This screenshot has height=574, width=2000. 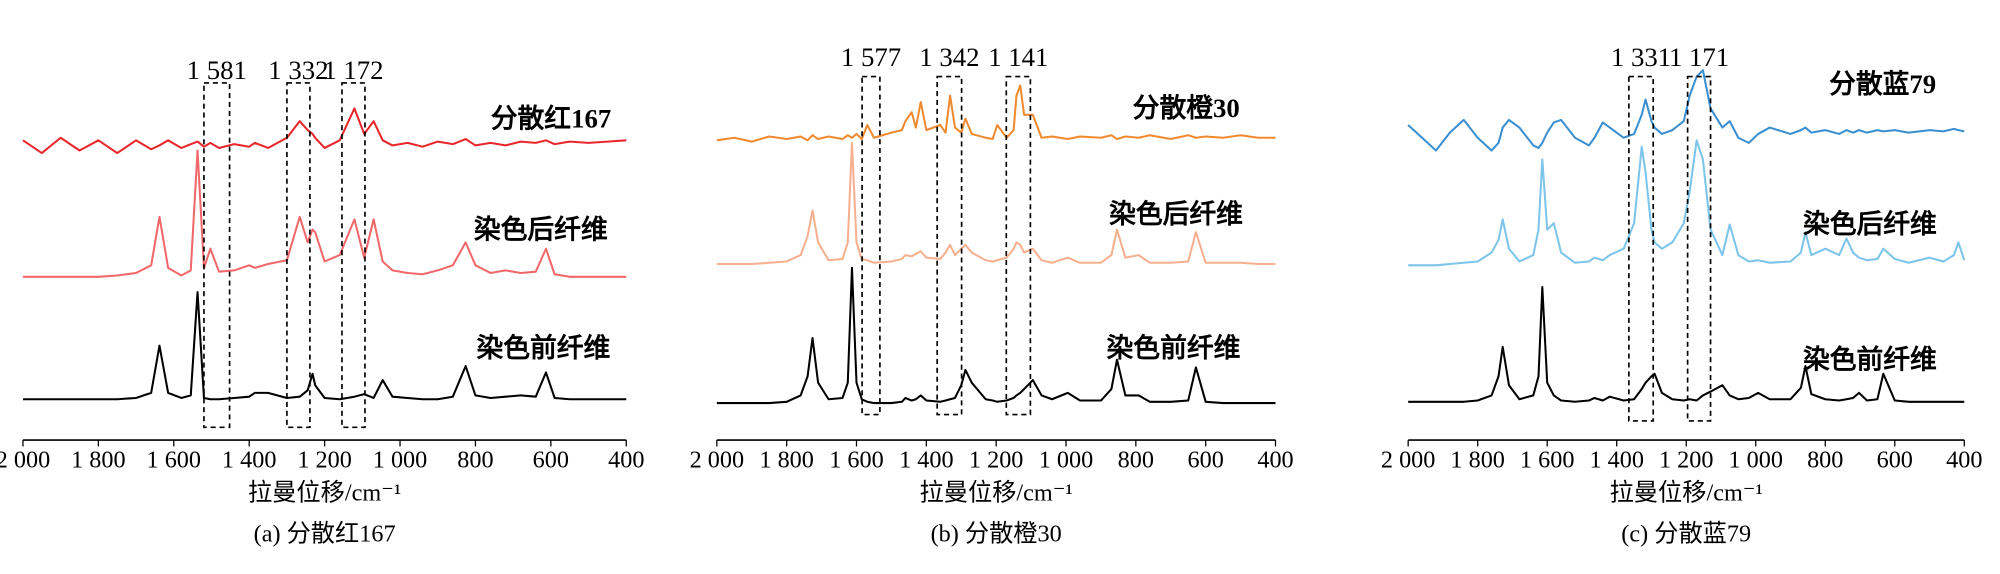 What do you see at coordinates (1641, 57) in the screenshot?
I see `peak-label: 1 331` at bounding box center [1641, 57].